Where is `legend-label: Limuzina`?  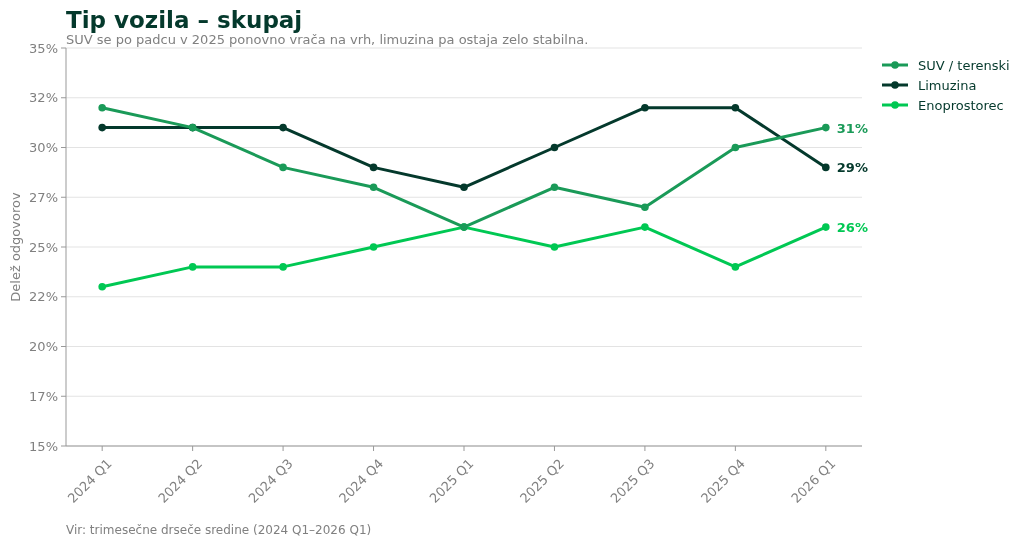 legend-label: Limuzina is located at coordinates (947, 85).